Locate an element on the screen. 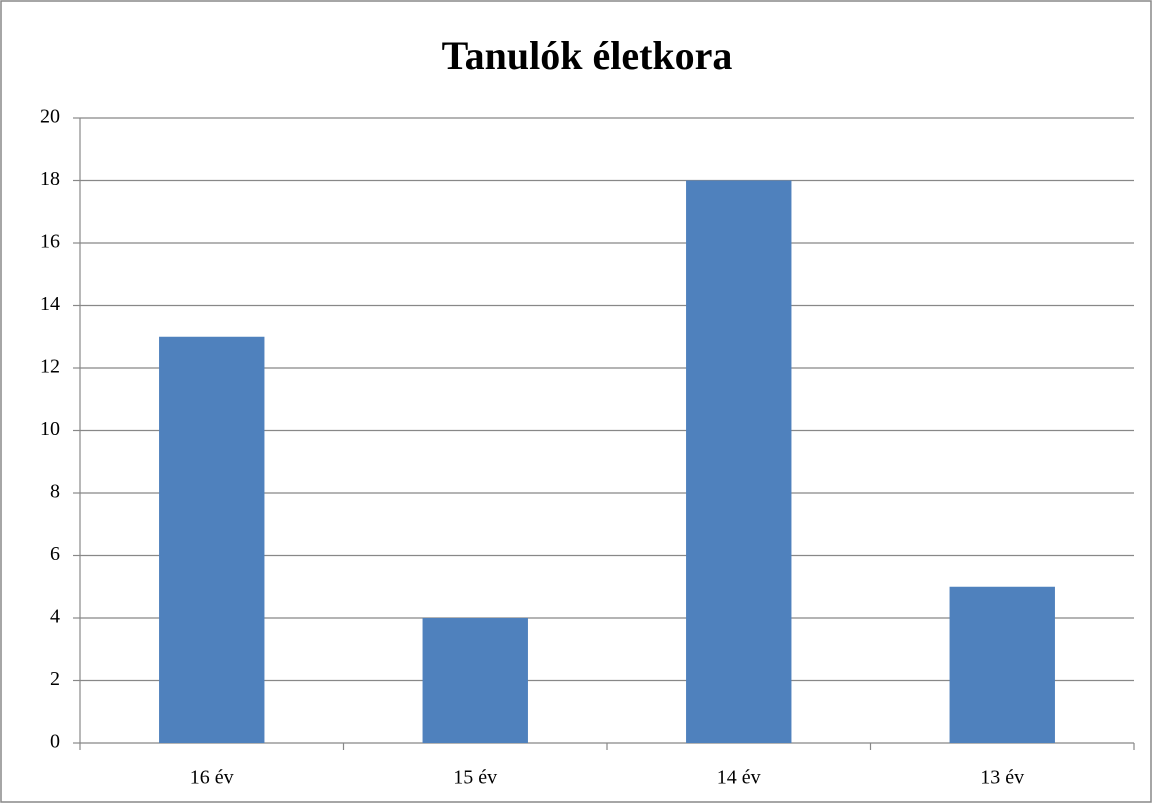 Image resolution: width=1152 pixels, height=803 pixels. y-tick-label: 18 is located at coordinates (50, 179).